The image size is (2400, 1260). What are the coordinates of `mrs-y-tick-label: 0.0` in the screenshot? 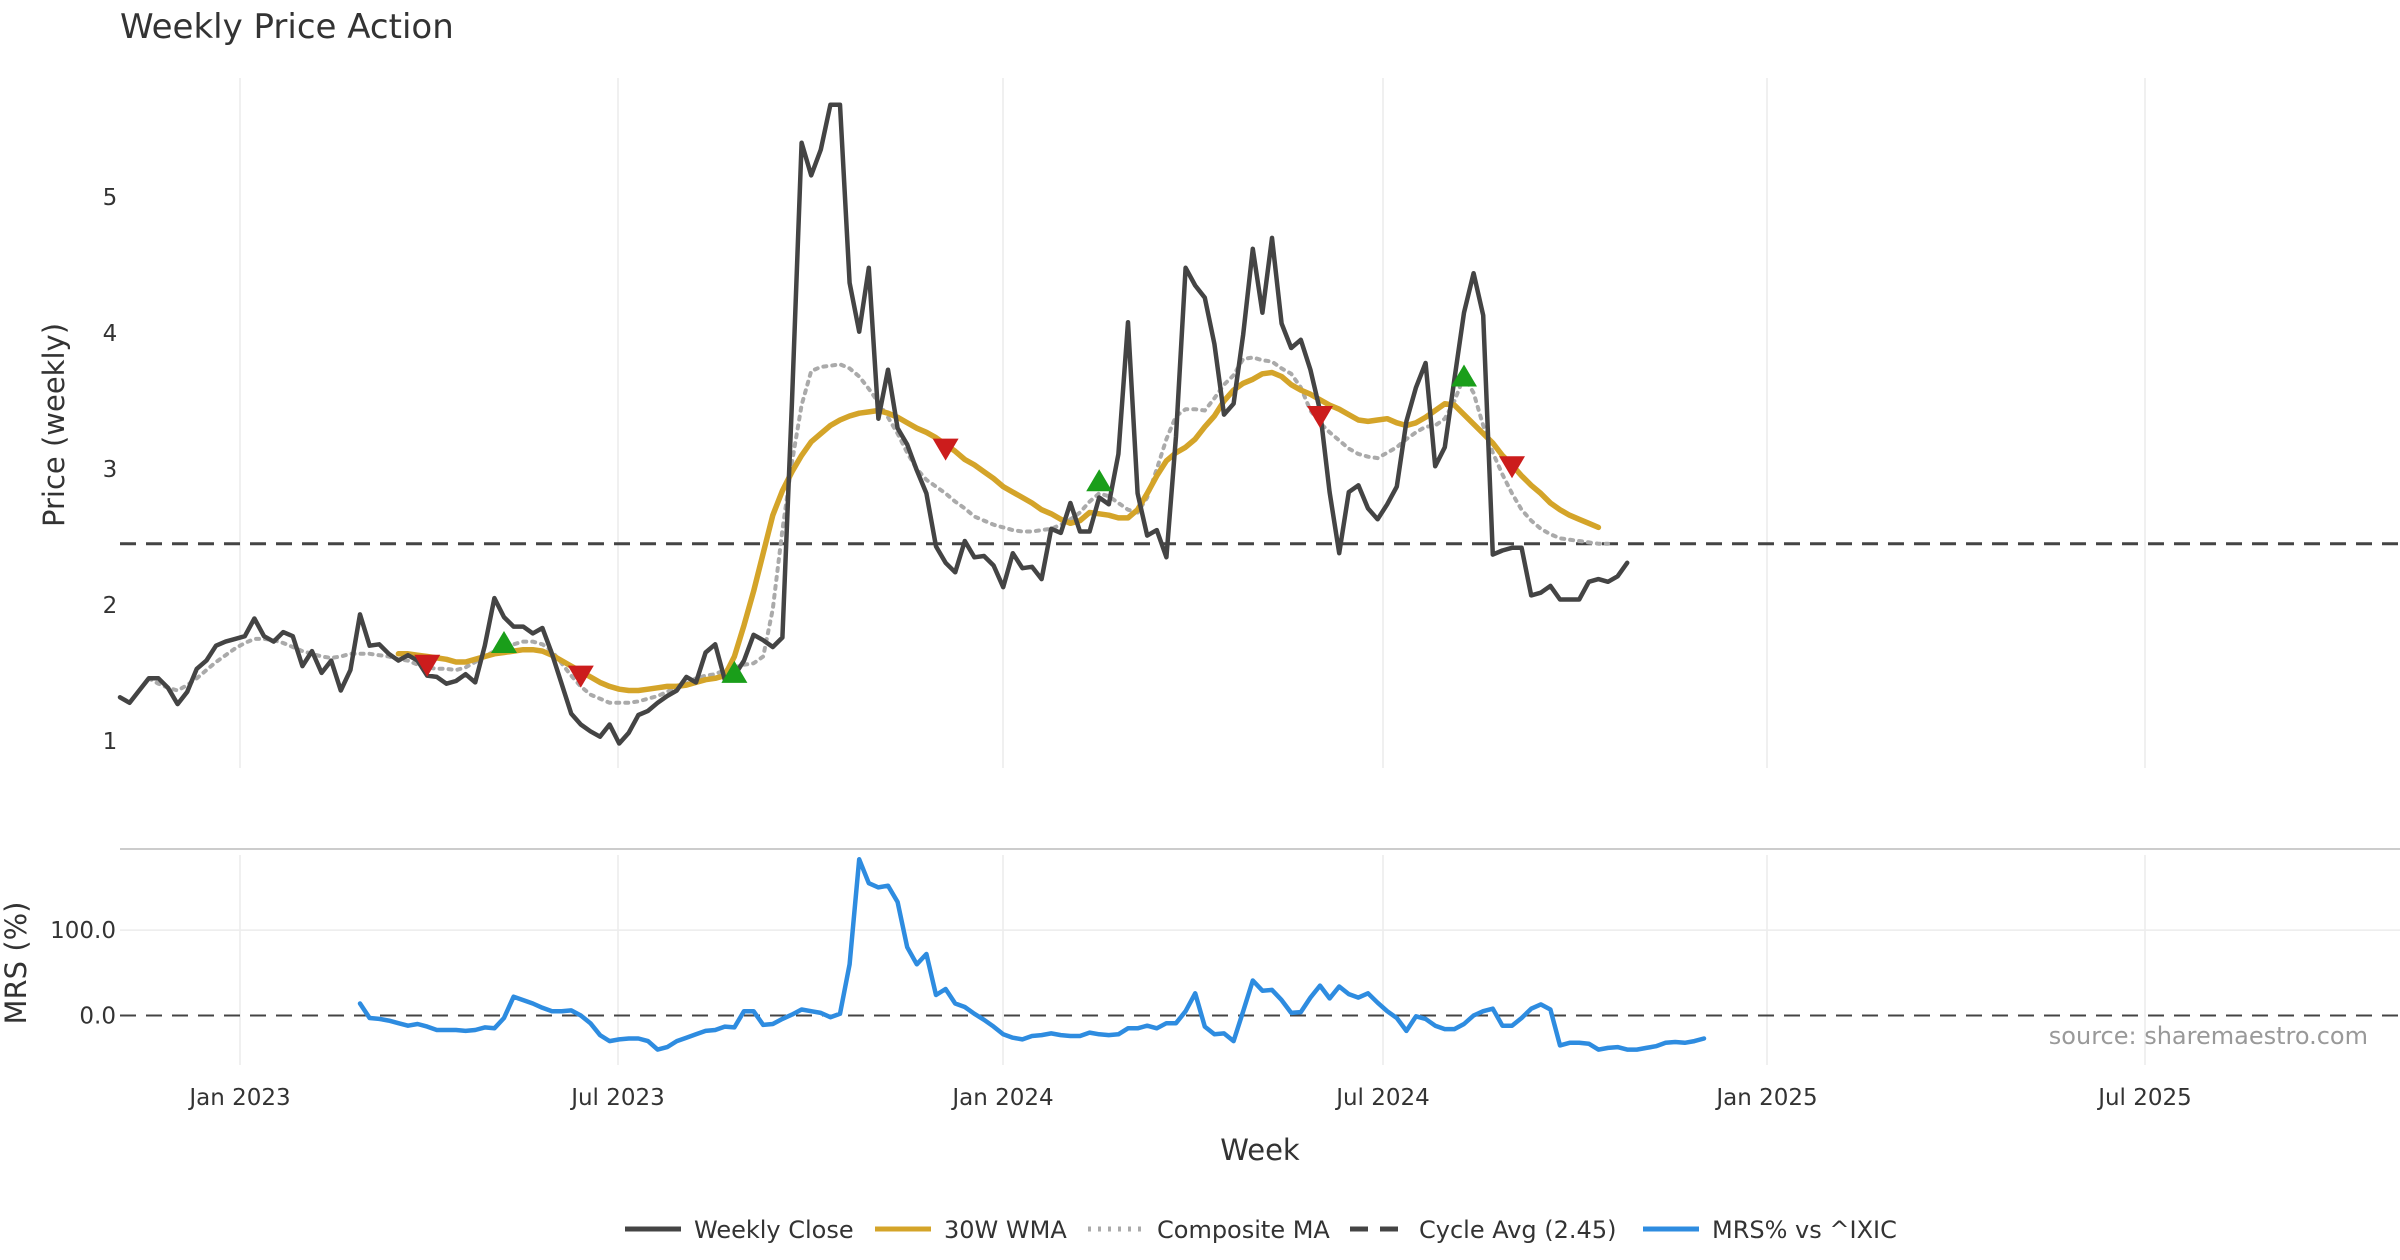 It's located at (97, 1016).